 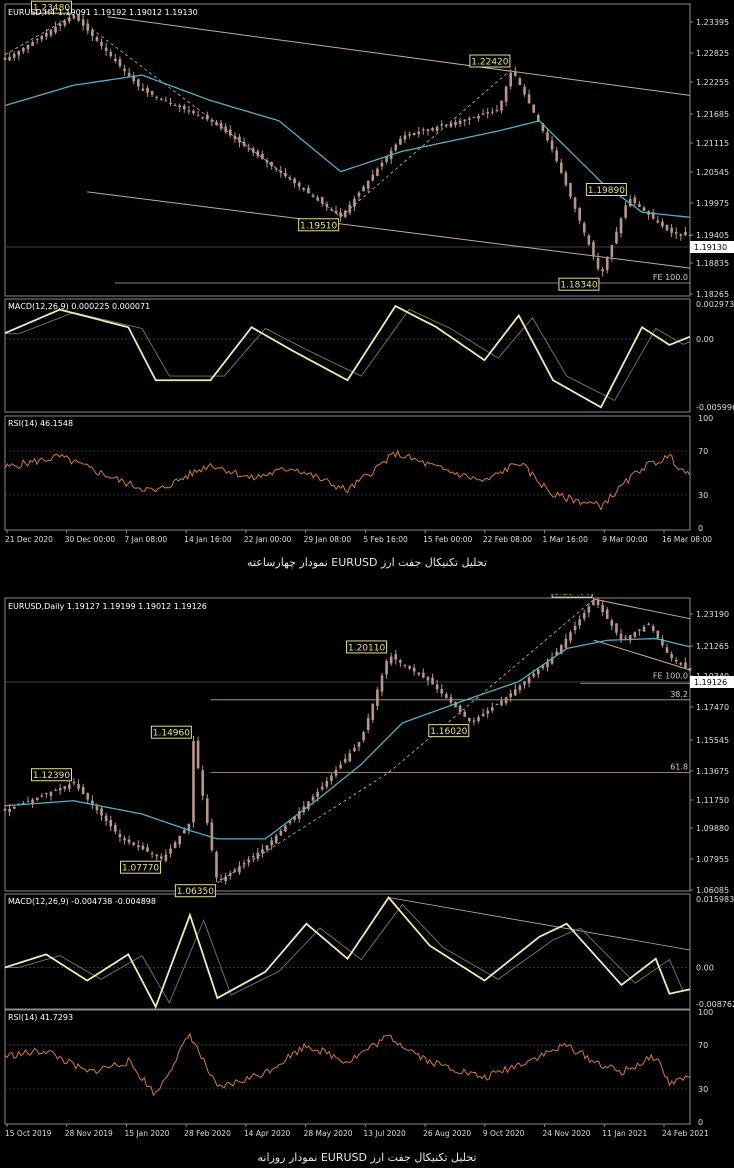 What do you see at coordinates (146, 1133) in the screenshot?
I see `time-tick-label: 15 Jan 2020` at bounding box center [146, 1133].